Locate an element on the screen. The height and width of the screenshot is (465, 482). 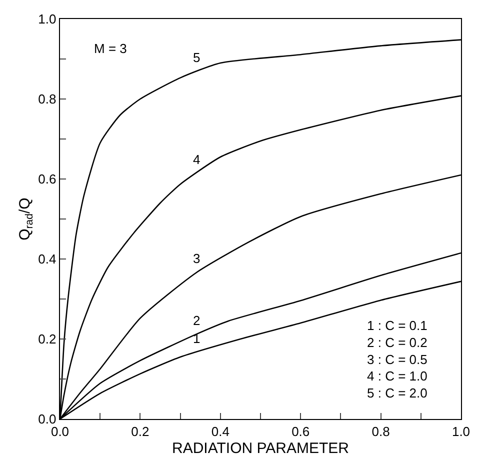
y-tick-label: 1.0 is located at coordinates (47, 19).